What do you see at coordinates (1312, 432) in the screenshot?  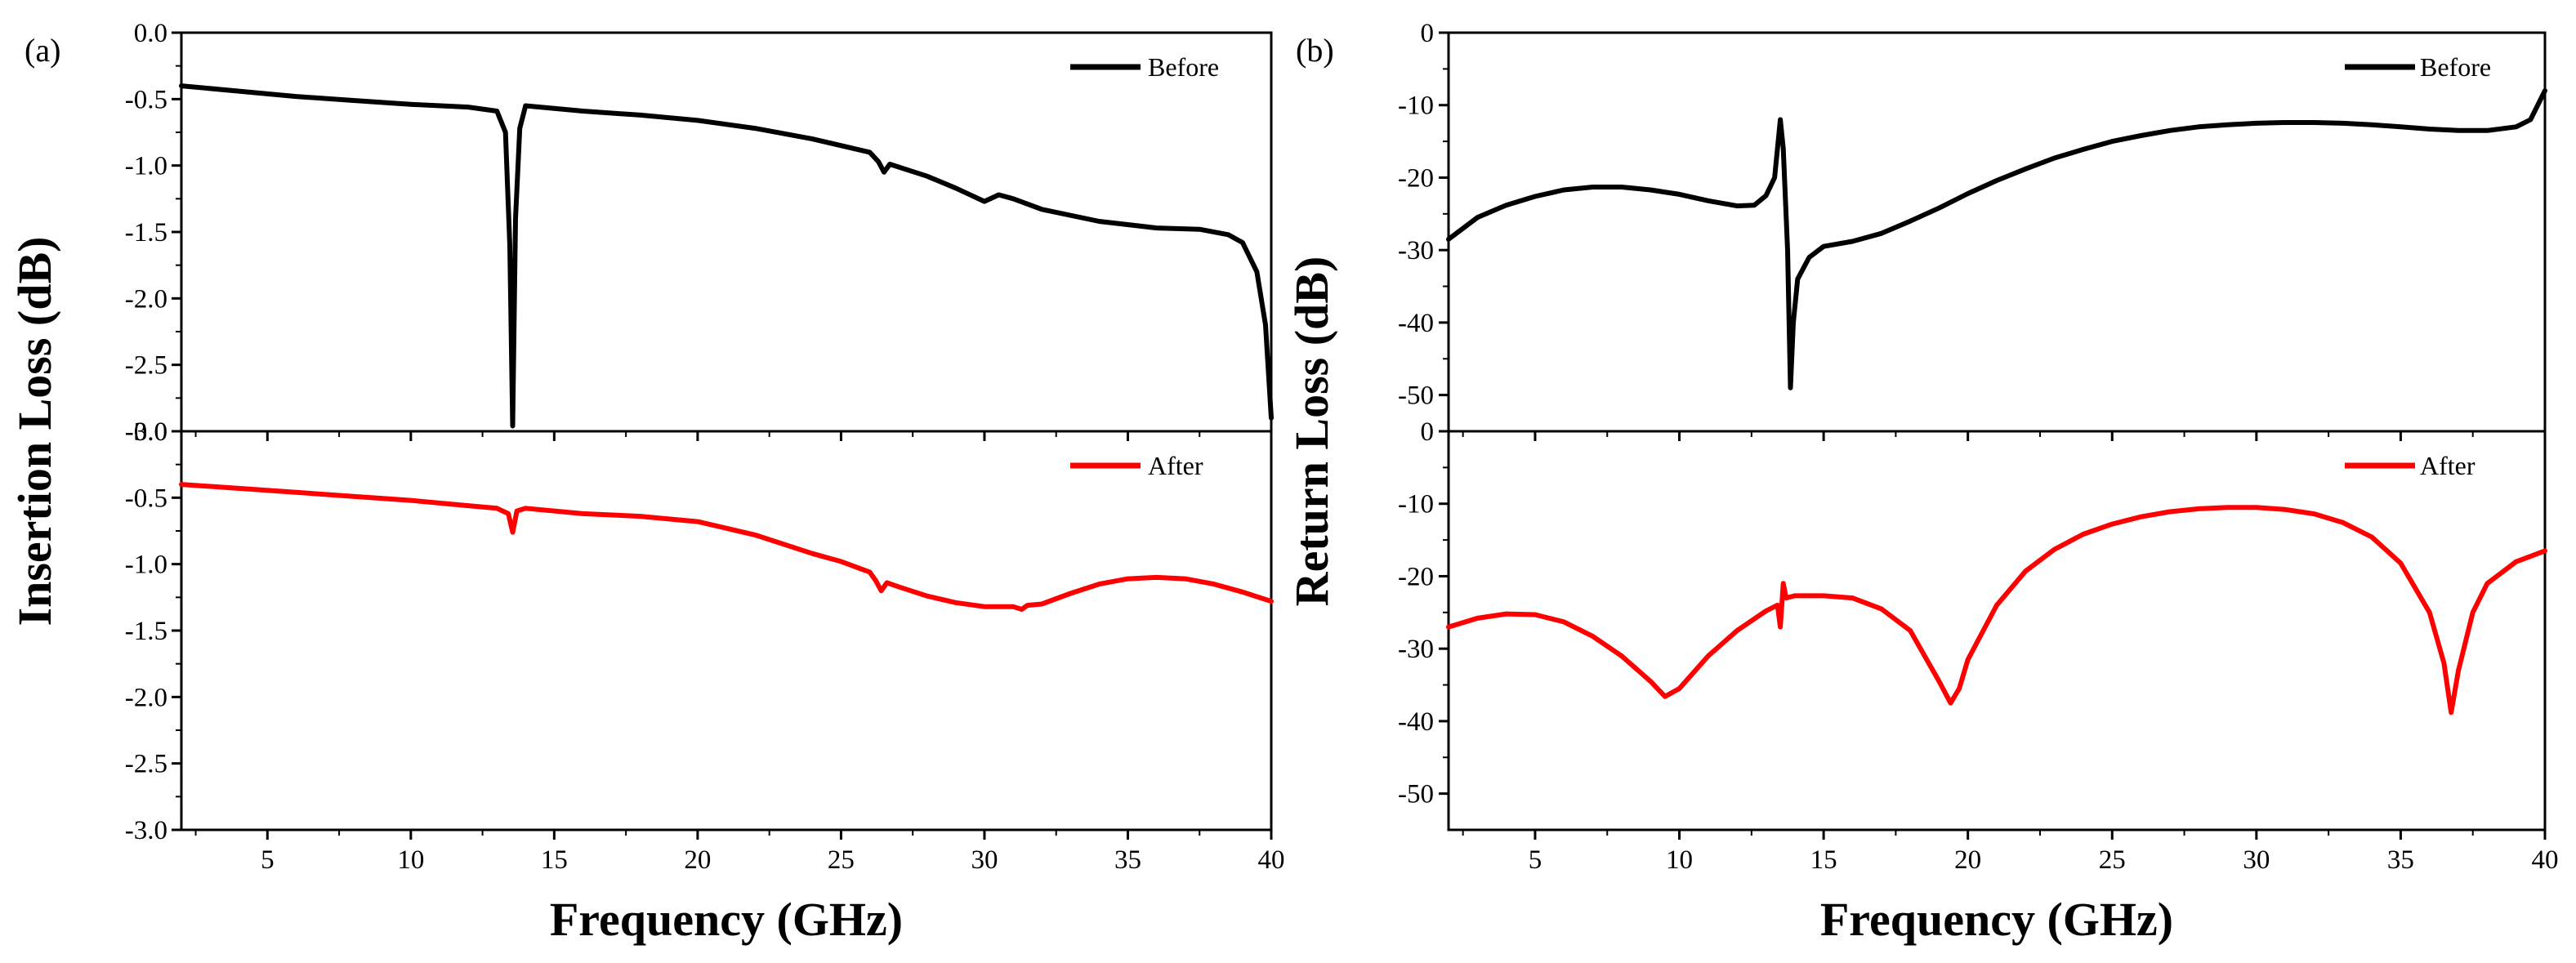 I see `y-axis-title: Return Loss (dB)` at bounding box center [1312, 432].